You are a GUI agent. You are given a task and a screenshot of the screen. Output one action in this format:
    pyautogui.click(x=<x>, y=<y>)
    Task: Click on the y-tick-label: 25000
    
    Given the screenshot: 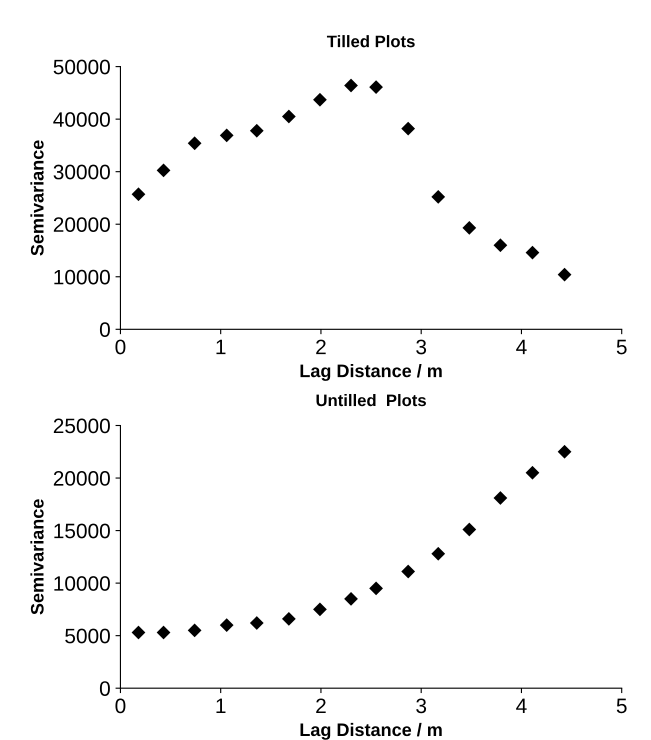 What is the action you would take?
    pyautogui.click(x=82, y=426)
    